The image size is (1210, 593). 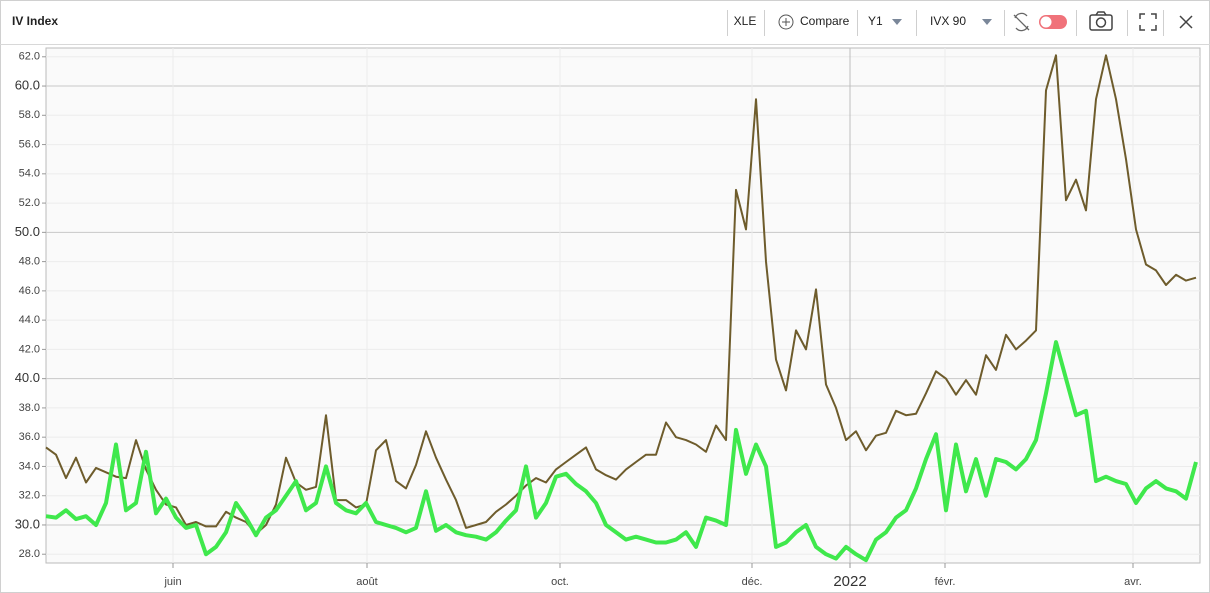 What do you see at coordinates (1186, 22) in the screenshot?
I see `close-icon` at bounding box center [1186, 22].